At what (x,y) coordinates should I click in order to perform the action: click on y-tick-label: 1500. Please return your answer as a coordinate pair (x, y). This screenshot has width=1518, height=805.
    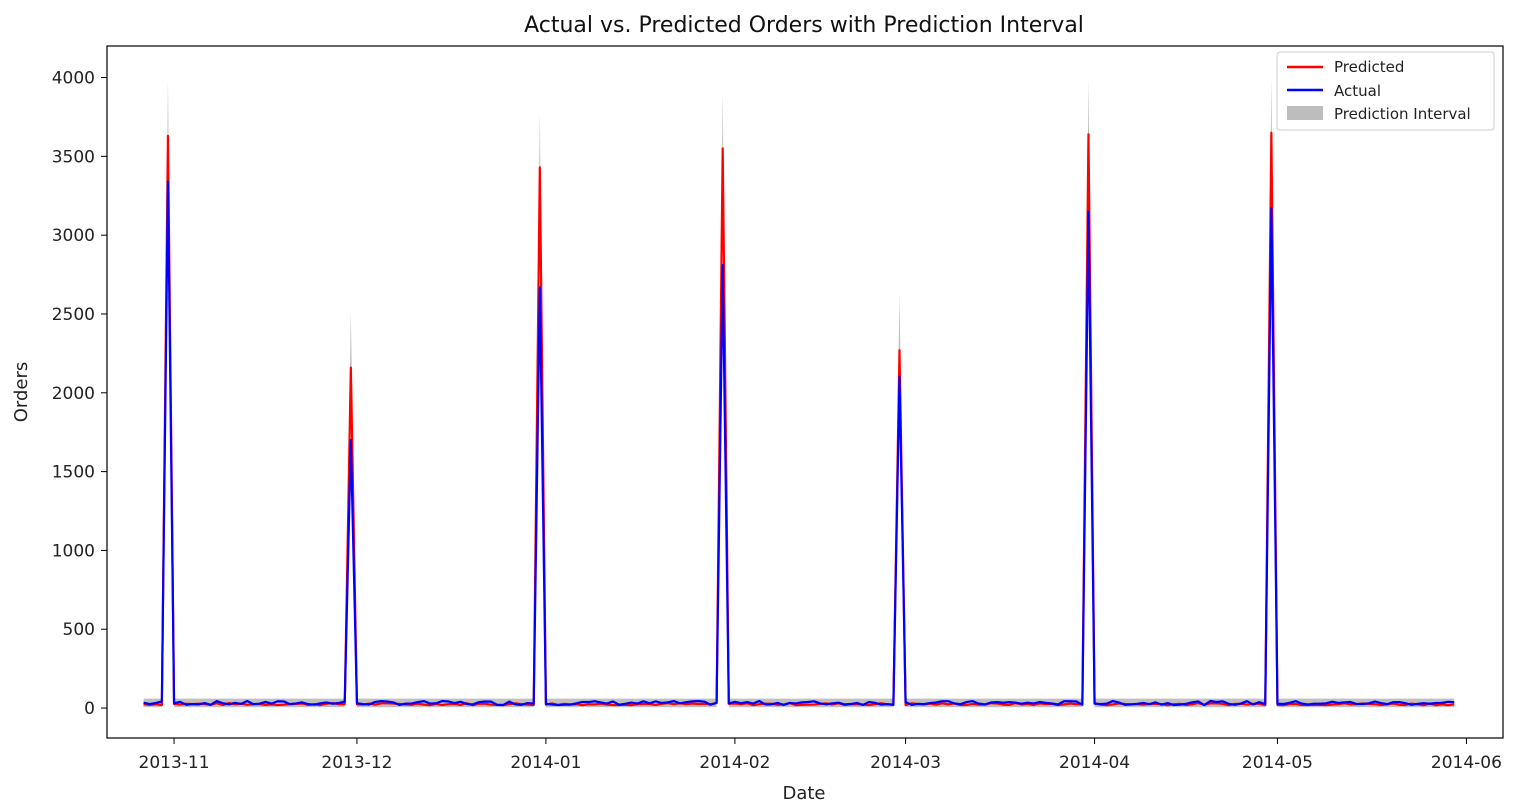
    Looking at the image, I should click on (73, 473).